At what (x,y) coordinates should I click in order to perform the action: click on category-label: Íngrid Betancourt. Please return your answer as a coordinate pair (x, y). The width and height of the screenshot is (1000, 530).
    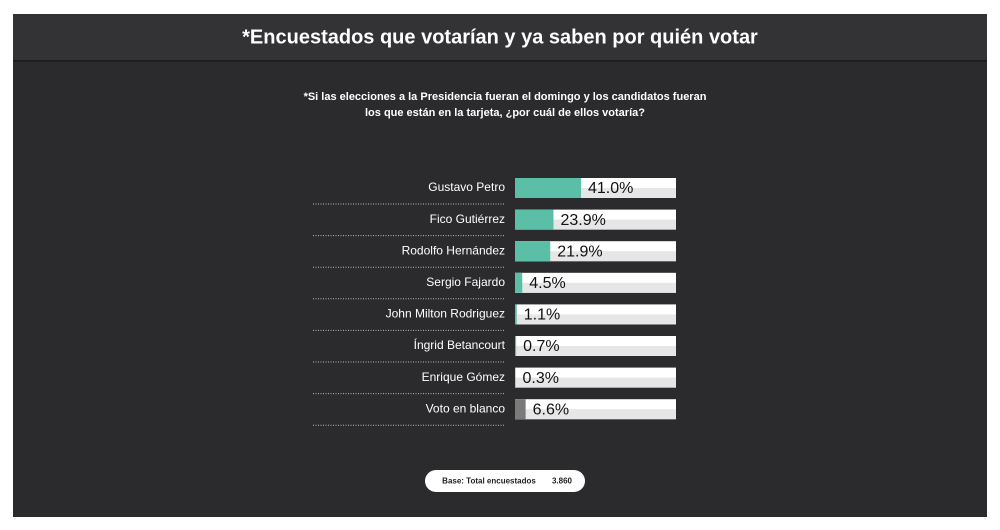
    Looking at the image, I should click on (460, 344).